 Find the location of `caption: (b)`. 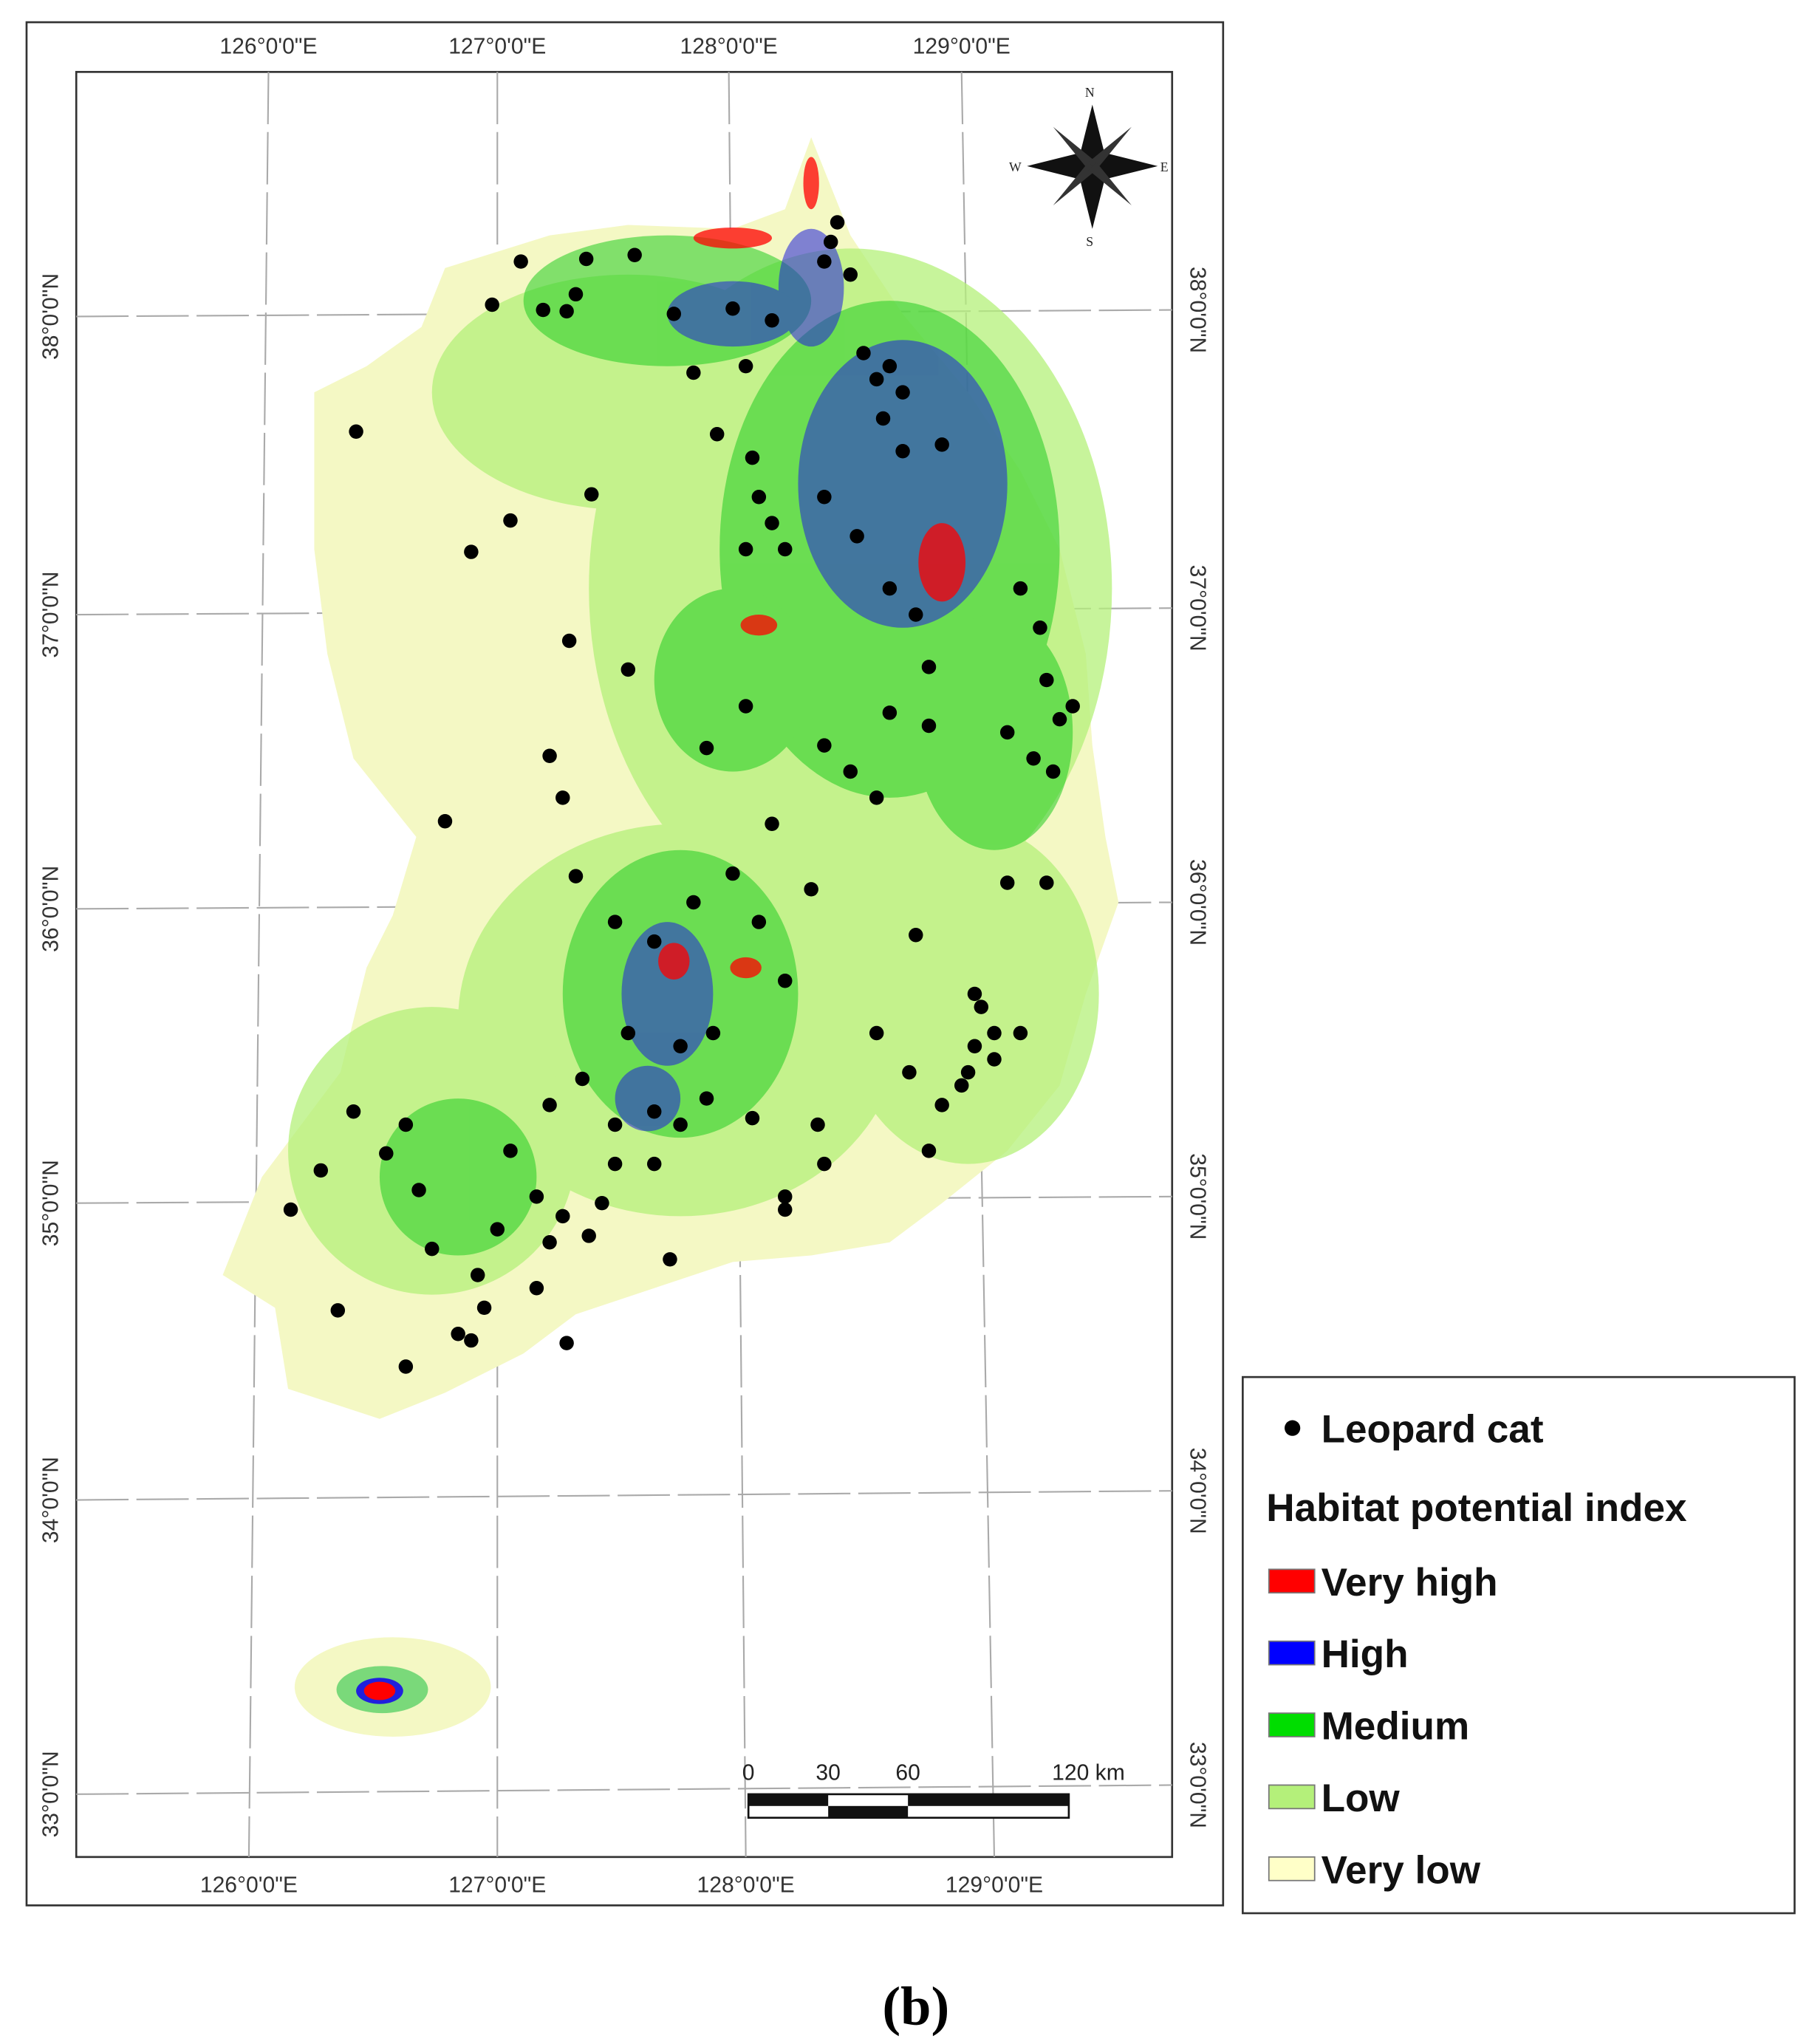

caption: (b) is located at coordinates (916, 2006).